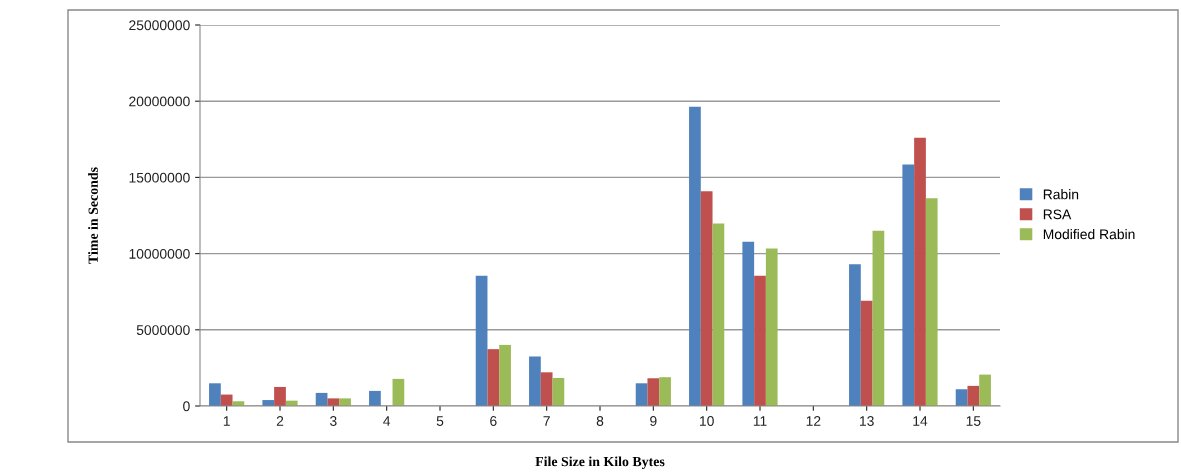  What do you see at coordinates (93, 215) in the screenshot?
I see `y-axis-title: Time in Seconds` at bounding box center [93, 215].